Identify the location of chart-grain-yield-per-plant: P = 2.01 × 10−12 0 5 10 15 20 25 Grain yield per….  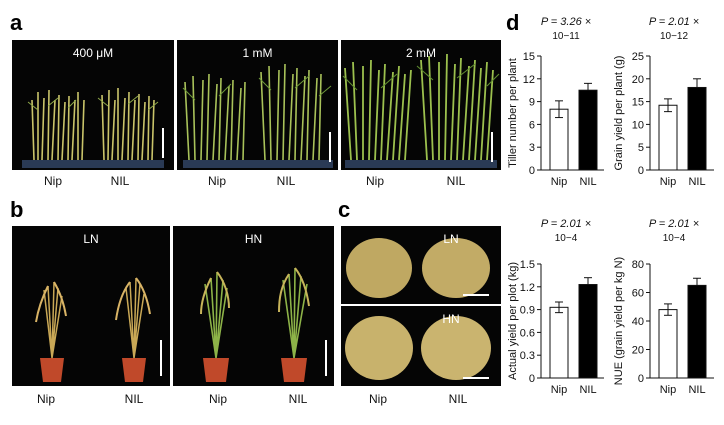
(666, 105).